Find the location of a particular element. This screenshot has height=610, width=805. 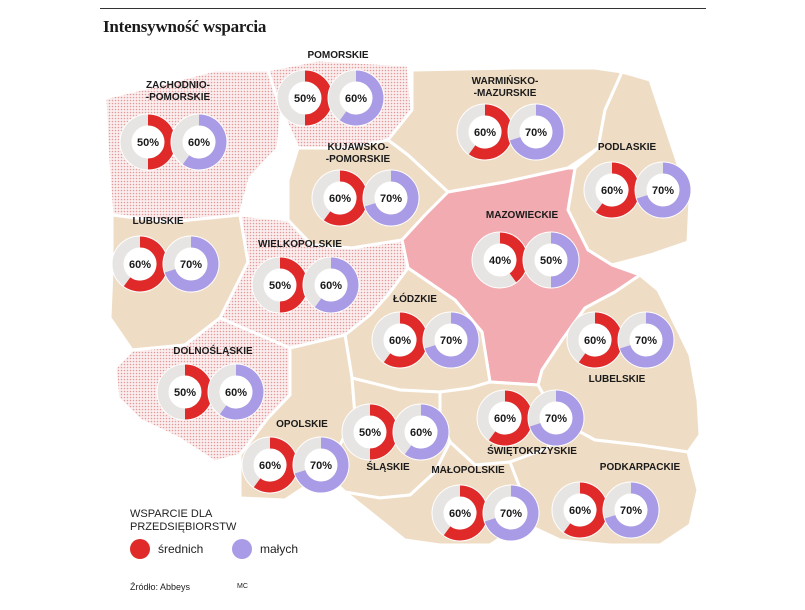

donut-small-lubelskie-arc is located at coordinates (646, 340).